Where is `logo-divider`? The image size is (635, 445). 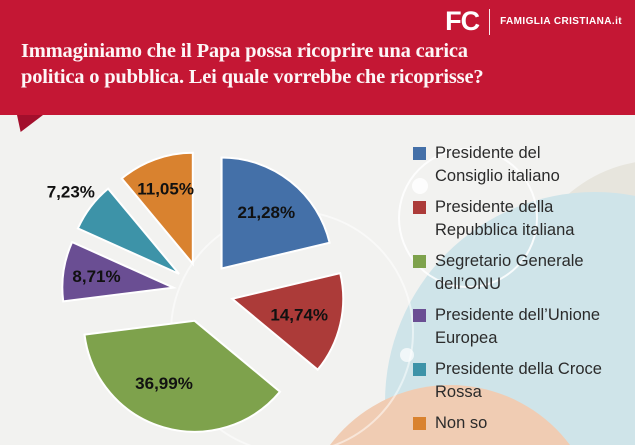
logo-divider is located at coordinates (490, 21).